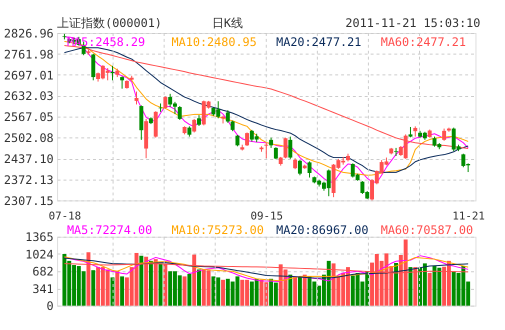 The width and height of the screenshot is (505, 330). What do you see at coordinates (29, 159) in the screenshot?
I see `y-tick-label: 2437.10` at bounding box center [29, 159].